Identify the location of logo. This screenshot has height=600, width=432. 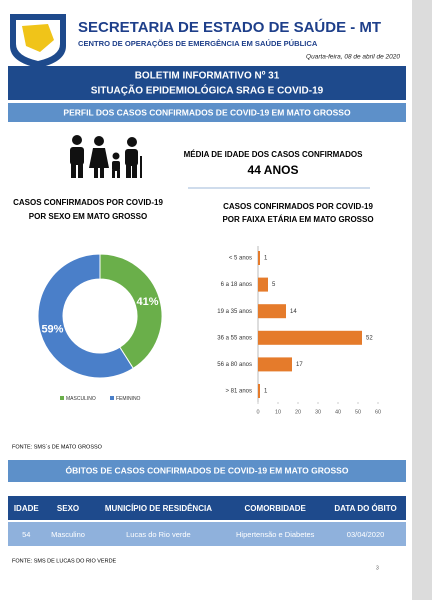
(38, 41).